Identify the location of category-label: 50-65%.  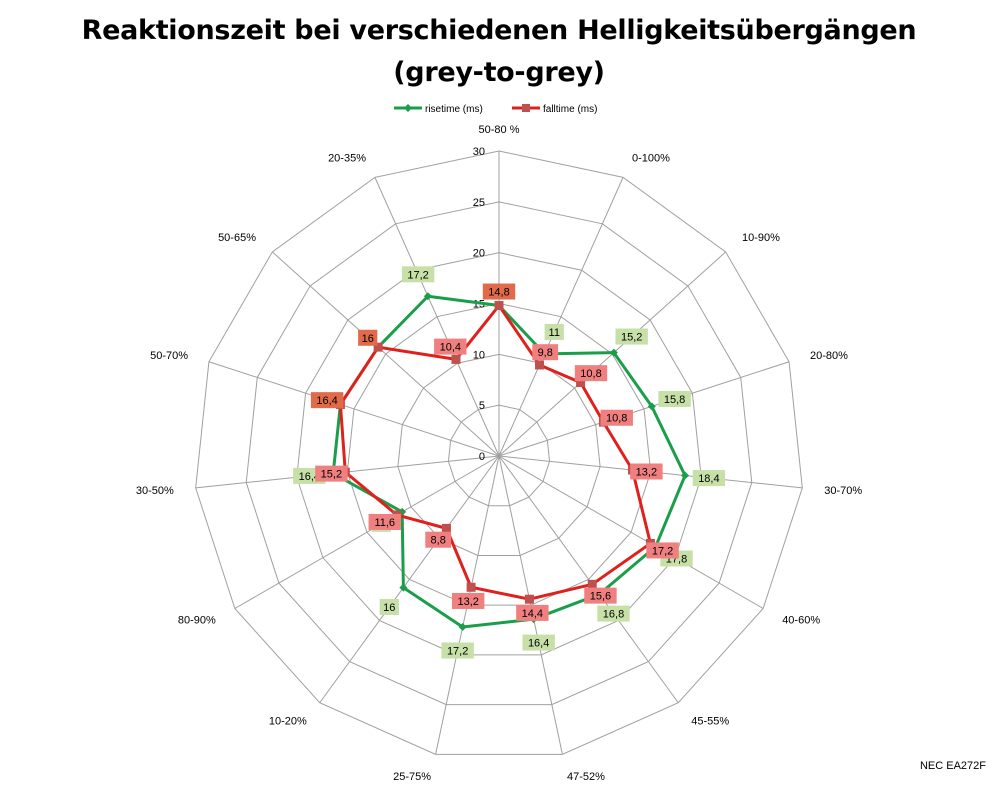
(237, 238).